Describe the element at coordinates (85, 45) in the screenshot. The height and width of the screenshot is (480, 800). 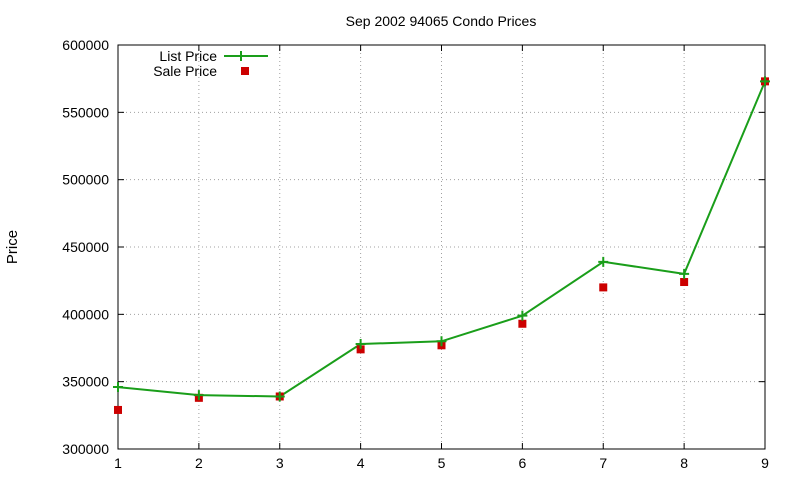
I see `y-tick-label: 600000` at that location.